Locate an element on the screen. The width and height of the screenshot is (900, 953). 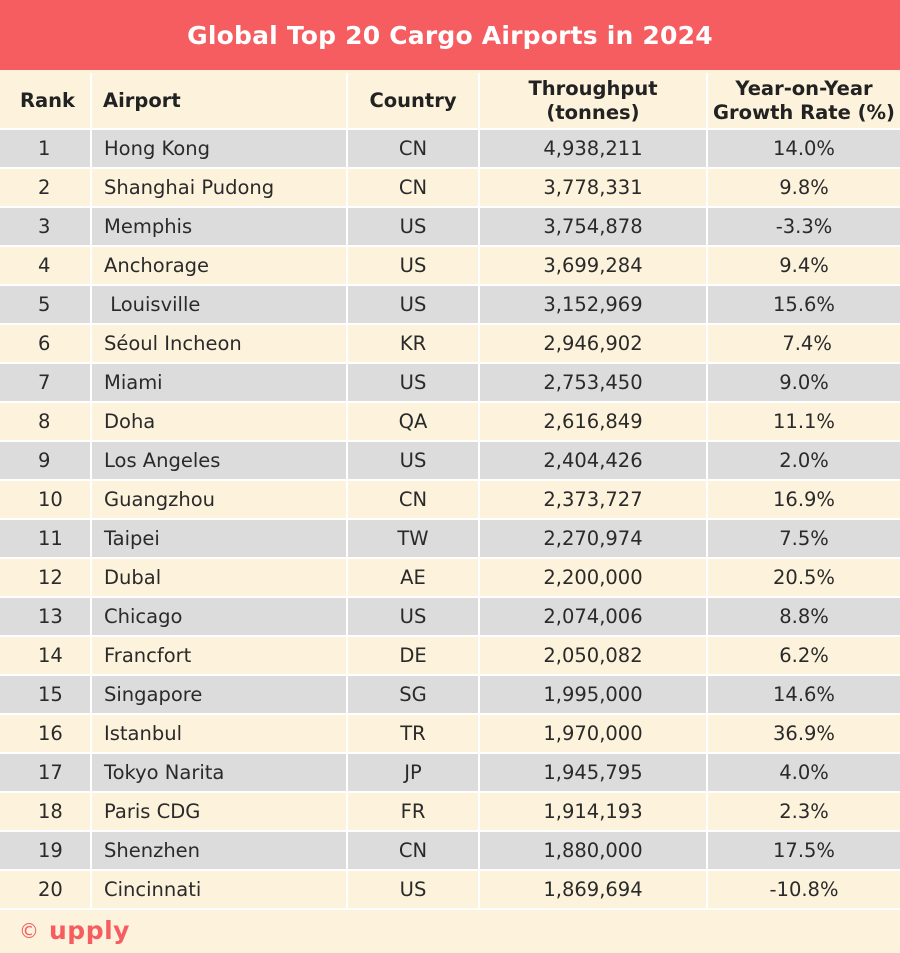
cell-rank: 20 is located at coordinates (46, 890).